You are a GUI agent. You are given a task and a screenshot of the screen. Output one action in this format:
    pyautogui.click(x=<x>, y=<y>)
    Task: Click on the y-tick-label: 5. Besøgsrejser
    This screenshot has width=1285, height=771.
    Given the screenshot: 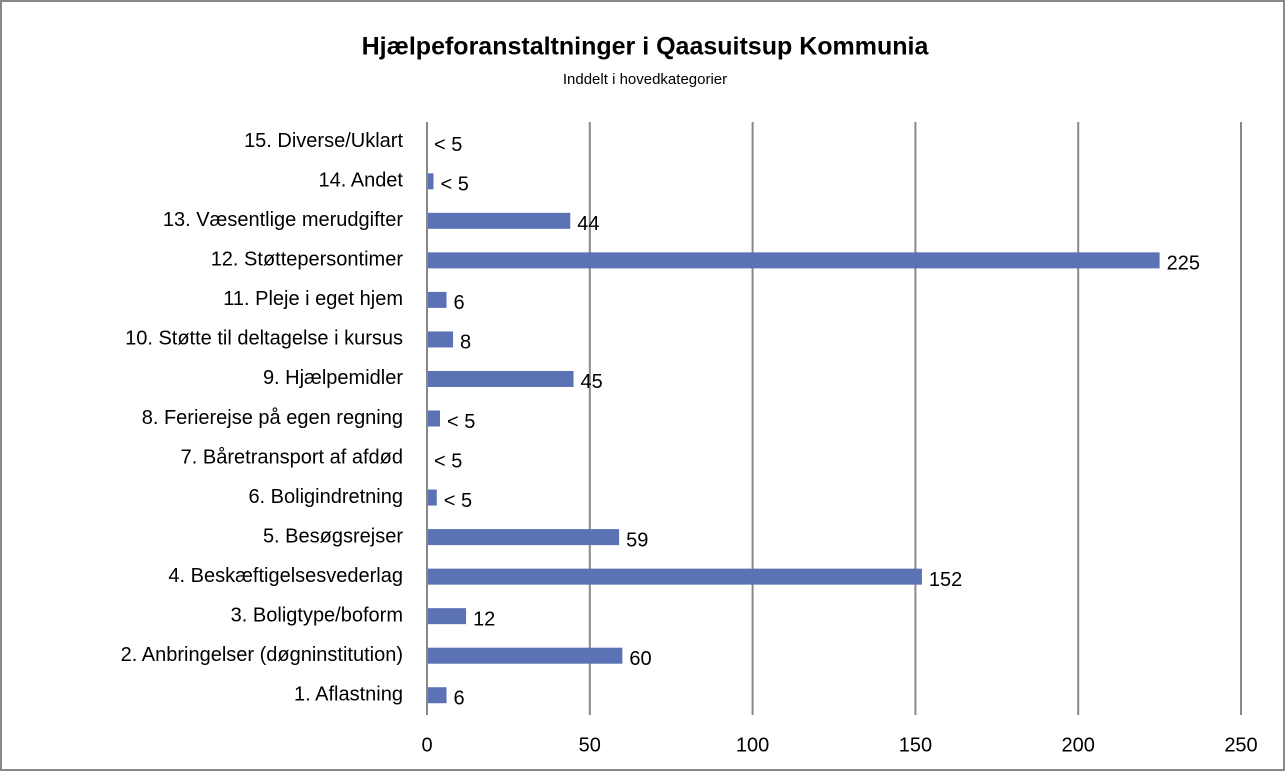 What is the action you would take?
    pyautogui.click(x=333, y=536)
    